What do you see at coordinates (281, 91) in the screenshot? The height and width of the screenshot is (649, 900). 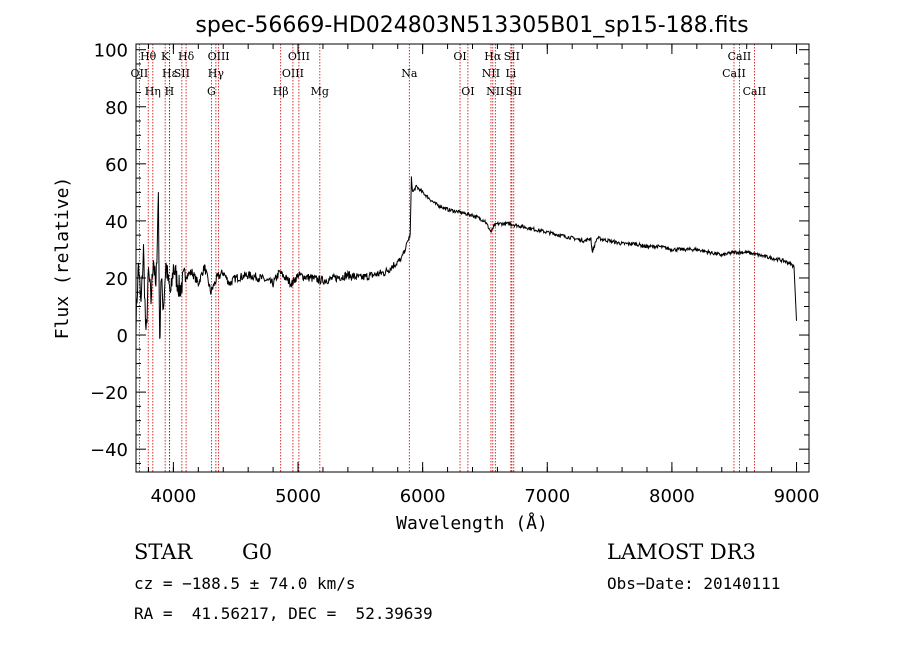 I see `line-label-h-beta: Hβ` at bounding box center [281, 91].